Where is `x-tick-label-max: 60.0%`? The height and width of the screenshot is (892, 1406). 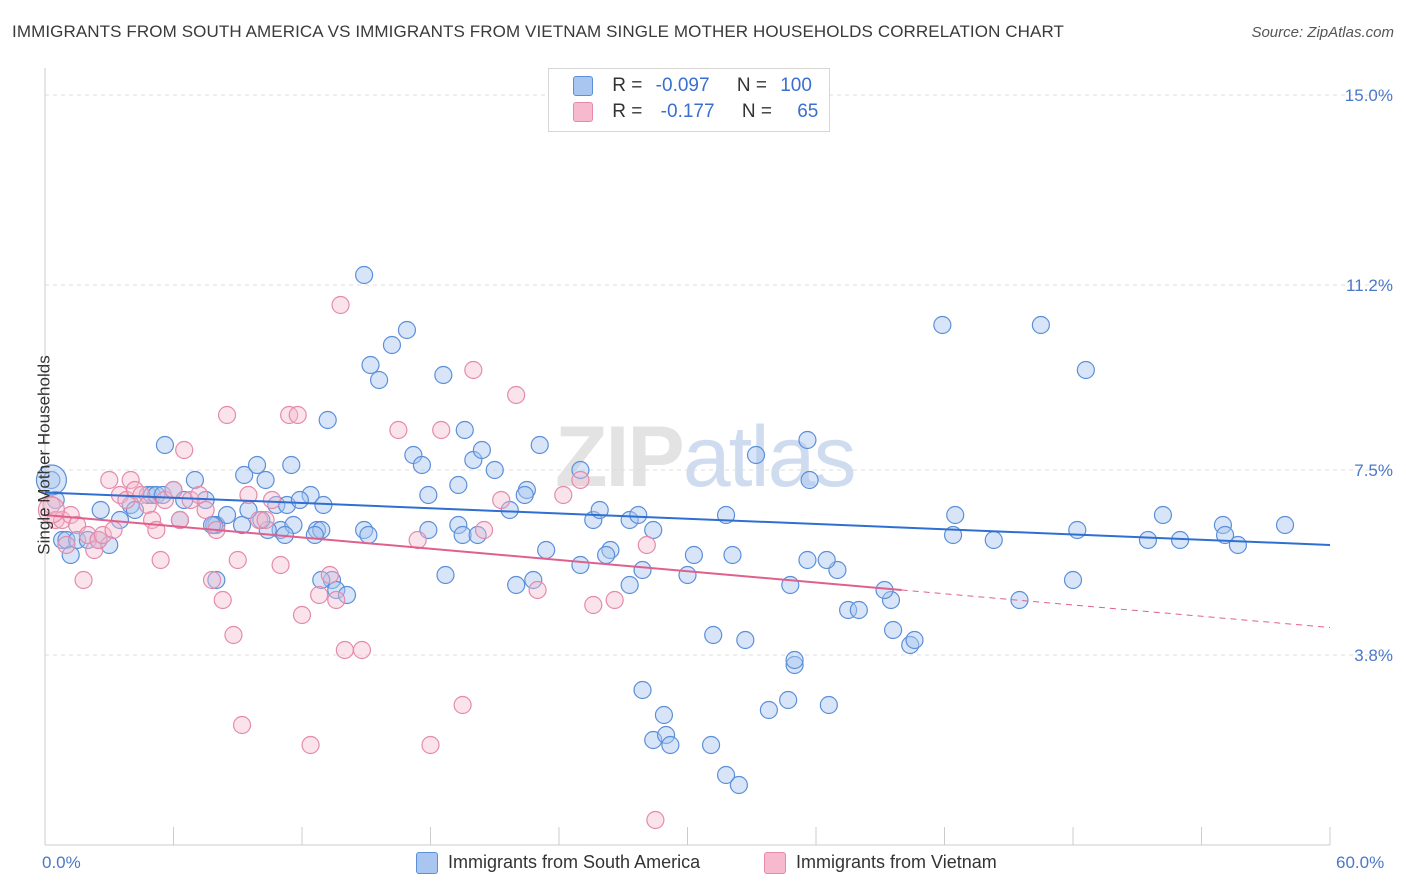 x-tick-label-max: 60.0% is located at coordinates (1360, 862).